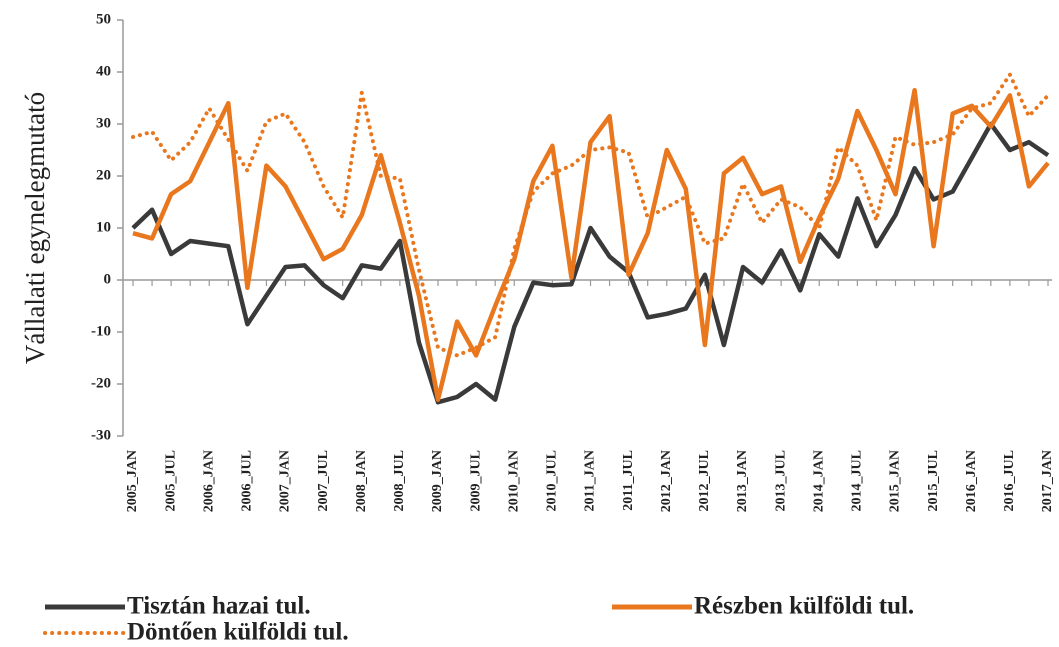  What do you see at coordinates (208, 481) in the screenshot?
I see `x-tick-label: 2006_JAN` at bounding box center [208, 481].